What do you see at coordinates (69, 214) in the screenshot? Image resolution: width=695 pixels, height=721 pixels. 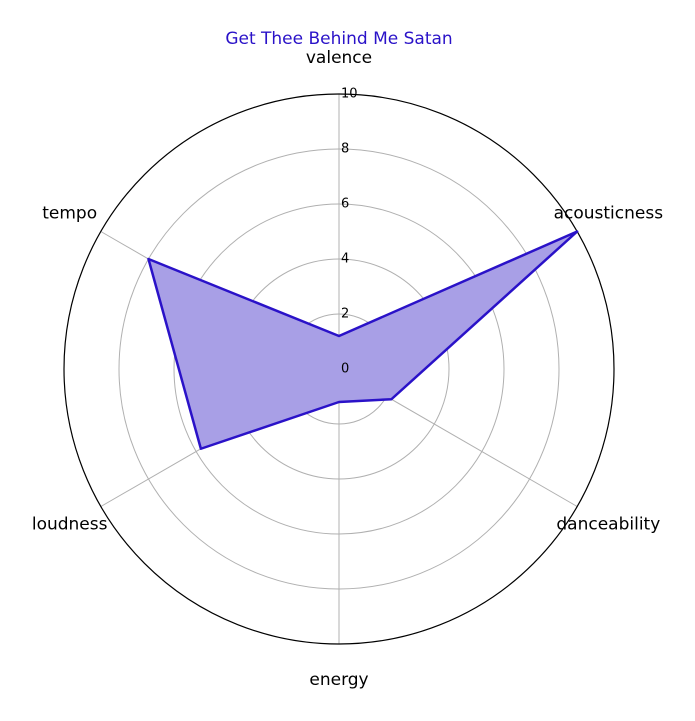 I see `axis-label-tempo: tempo` at bounding box center [69, 214].